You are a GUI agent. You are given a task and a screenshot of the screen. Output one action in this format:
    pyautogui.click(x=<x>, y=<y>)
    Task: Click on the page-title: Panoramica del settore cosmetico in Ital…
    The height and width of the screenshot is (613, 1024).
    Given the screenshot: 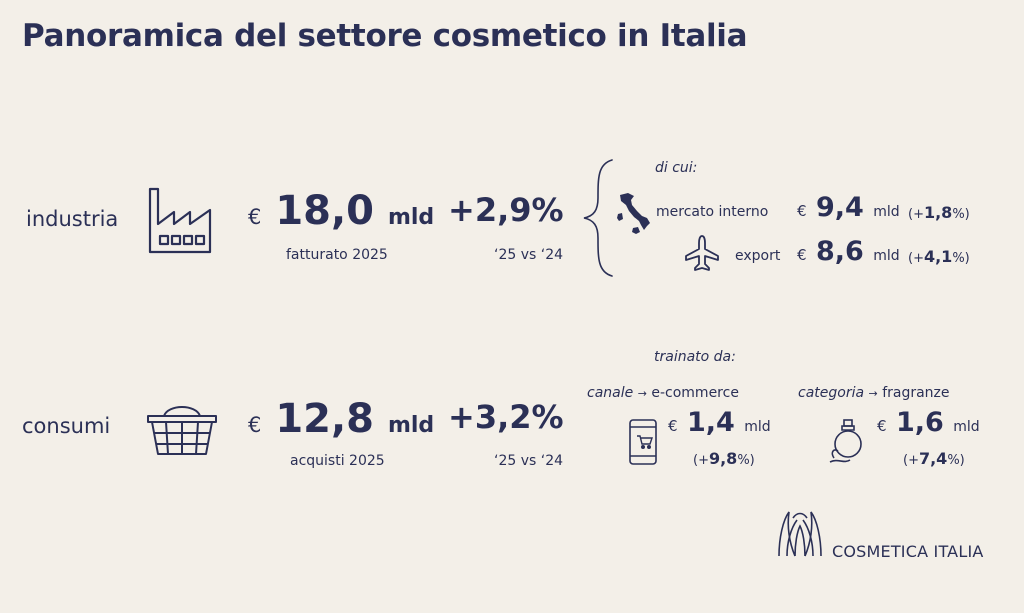 What is the action you would take?
    pyautogui.click(x=385, y=36)
    